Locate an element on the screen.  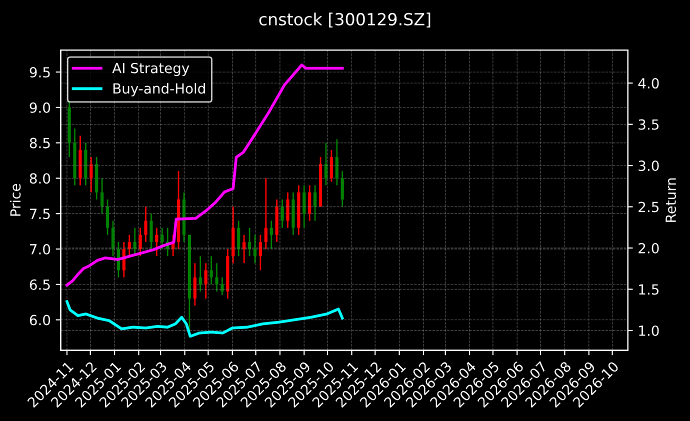
y-tick-label: 7.5 is located at coordinates (40, 214).